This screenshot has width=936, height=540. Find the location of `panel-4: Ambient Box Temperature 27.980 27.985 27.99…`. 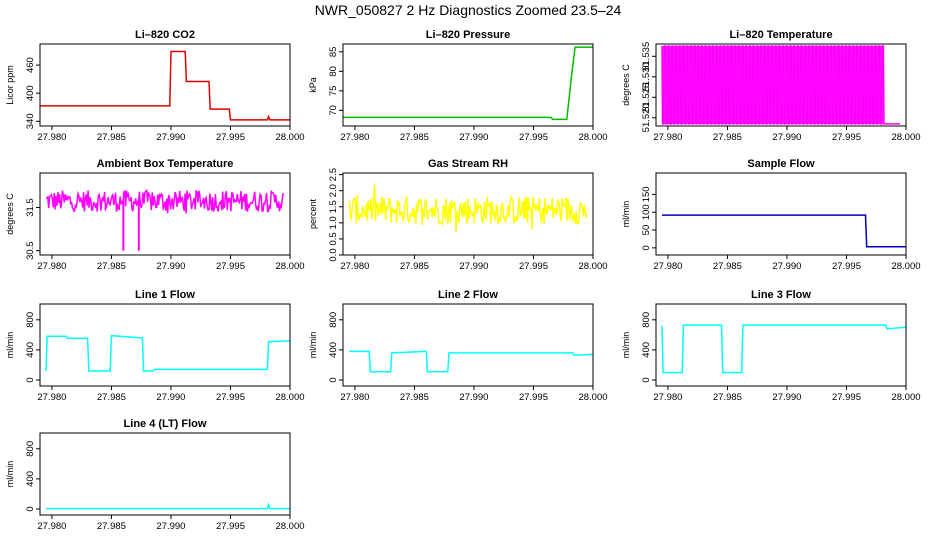

panel-4: Ambient Box Temperature 27.980 27.985 27.99… is located at coordinates (155, 215).